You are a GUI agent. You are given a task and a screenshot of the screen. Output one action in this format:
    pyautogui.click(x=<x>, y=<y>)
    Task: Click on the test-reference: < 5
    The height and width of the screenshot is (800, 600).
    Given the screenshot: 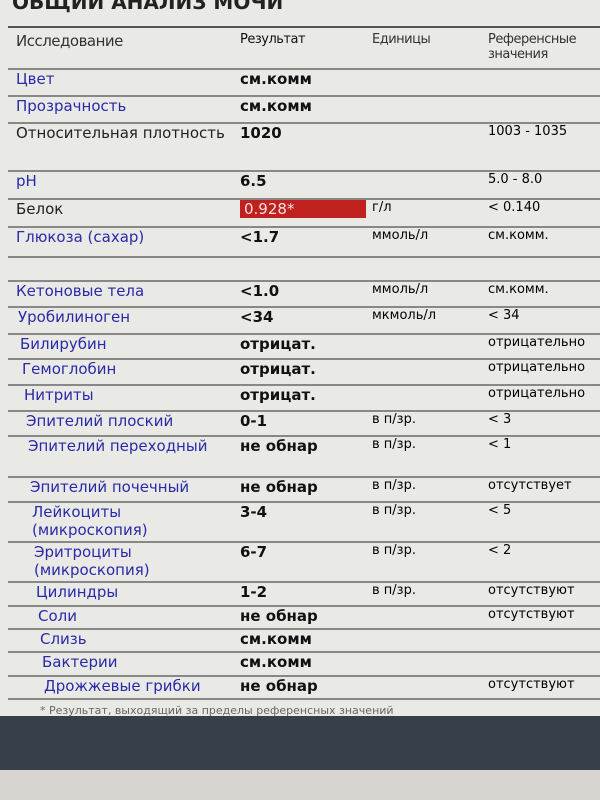 What is the action you would take?
    pyautogui.click(x=500, y=510)
    